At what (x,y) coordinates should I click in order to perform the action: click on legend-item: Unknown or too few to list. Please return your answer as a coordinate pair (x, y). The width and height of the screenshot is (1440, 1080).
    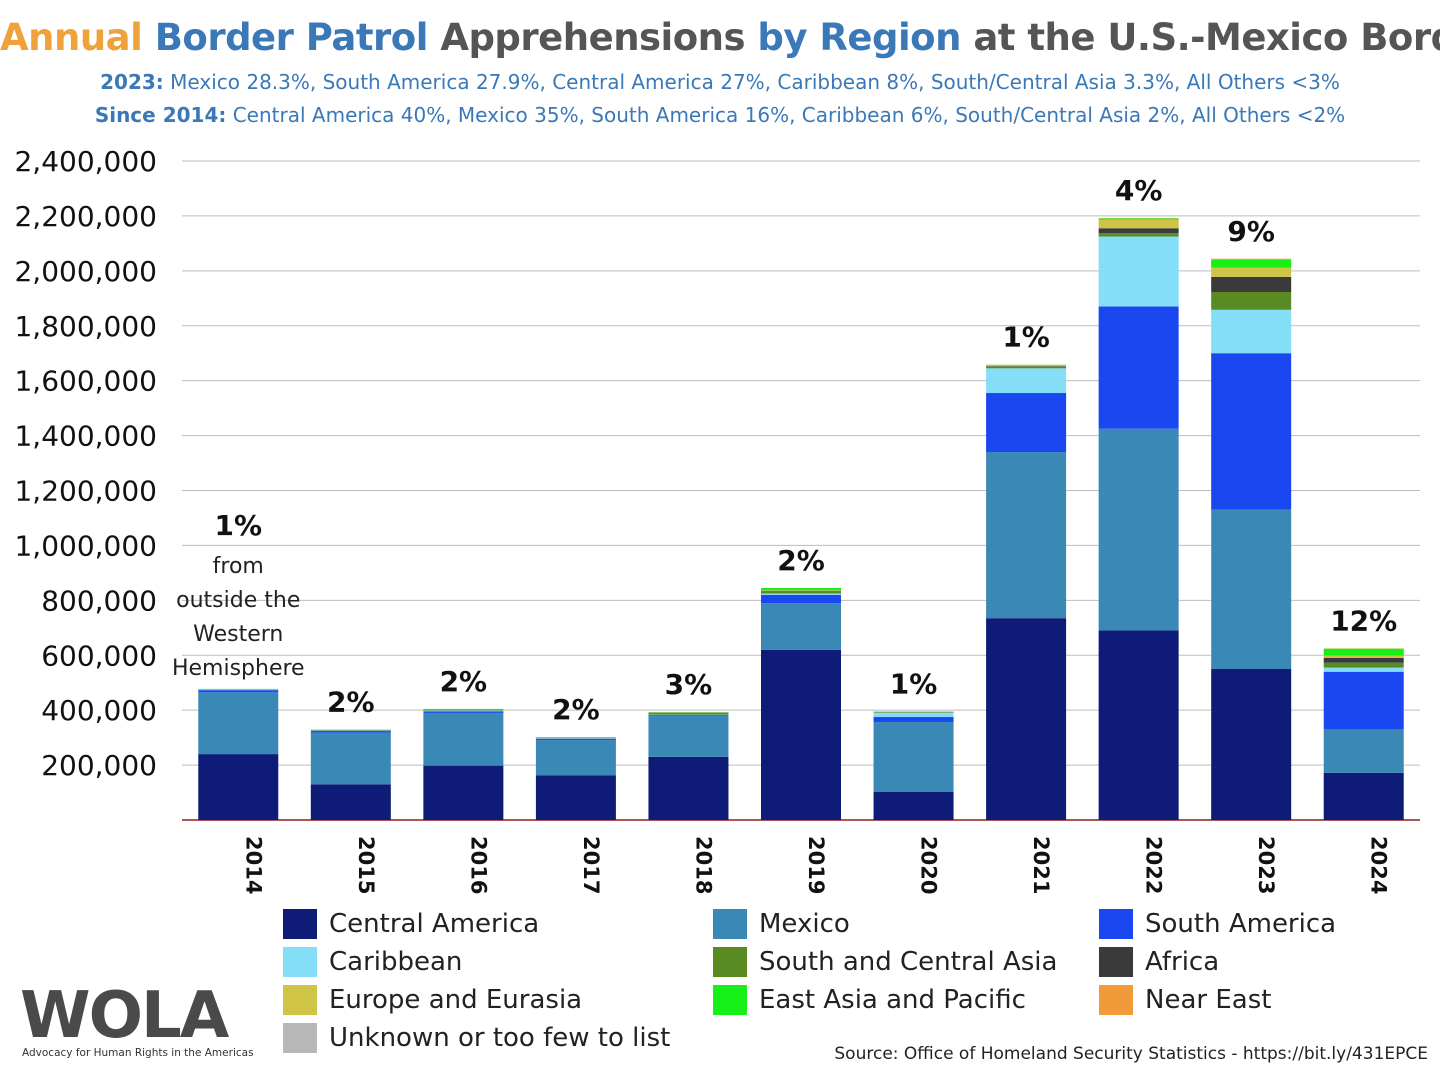
    Looking at the image, I should click on (476, 1038).